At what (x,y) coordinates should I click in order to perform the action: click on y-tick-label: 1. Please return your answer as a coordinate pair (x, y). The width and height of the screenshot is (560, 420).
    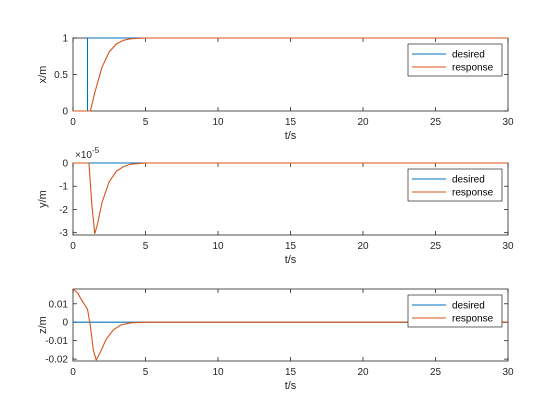
    Looking at the image, I should click on (65, 39).